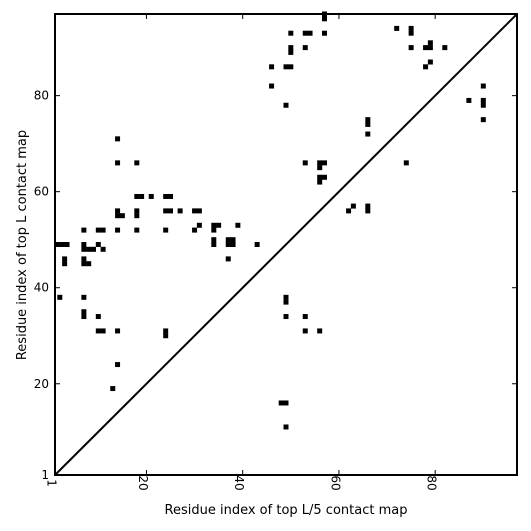 This screenshot has height=531, width=531. Describe the element at coordinates (22, 245) in the screenshot. I see `y-axis-label: Residue index of top L contact map` at that location.